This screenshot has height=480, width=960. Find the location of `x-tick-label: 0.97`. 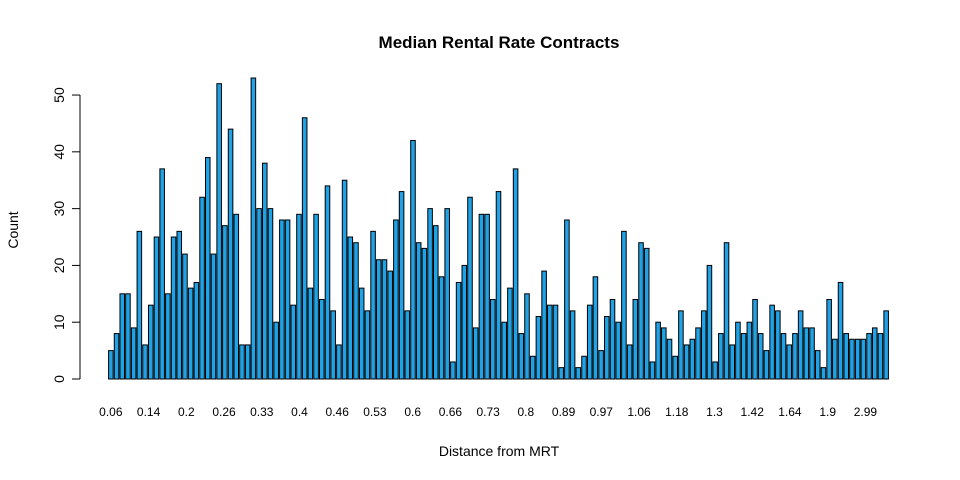

x-tick-label: 0.97 is located at coordinates (602, 412).